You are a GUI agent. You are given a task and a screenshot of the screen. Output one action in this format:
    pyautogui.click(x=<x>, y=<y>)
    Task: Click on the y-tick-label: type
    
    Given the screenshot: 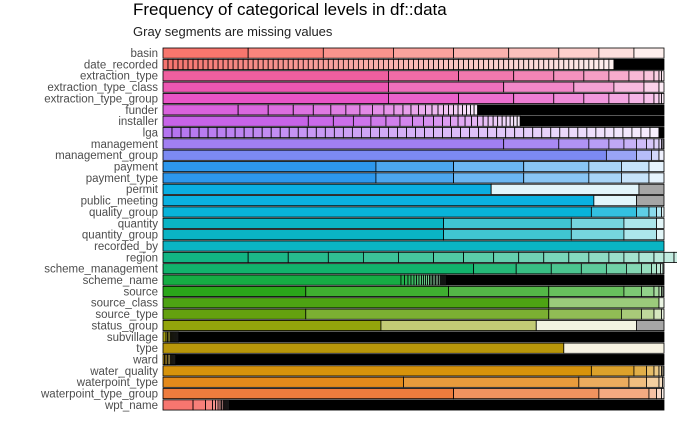 What is the action you would take?
    pyautogui.click(x=147, y=349)
    